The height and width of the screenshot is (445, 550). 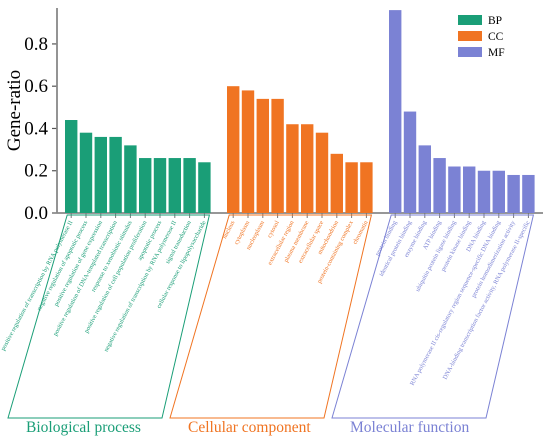 What do you see at coordinates (495, 21) in the screenshot?
I see `legend-label-bp: BP` at bounding box center [495, 21].